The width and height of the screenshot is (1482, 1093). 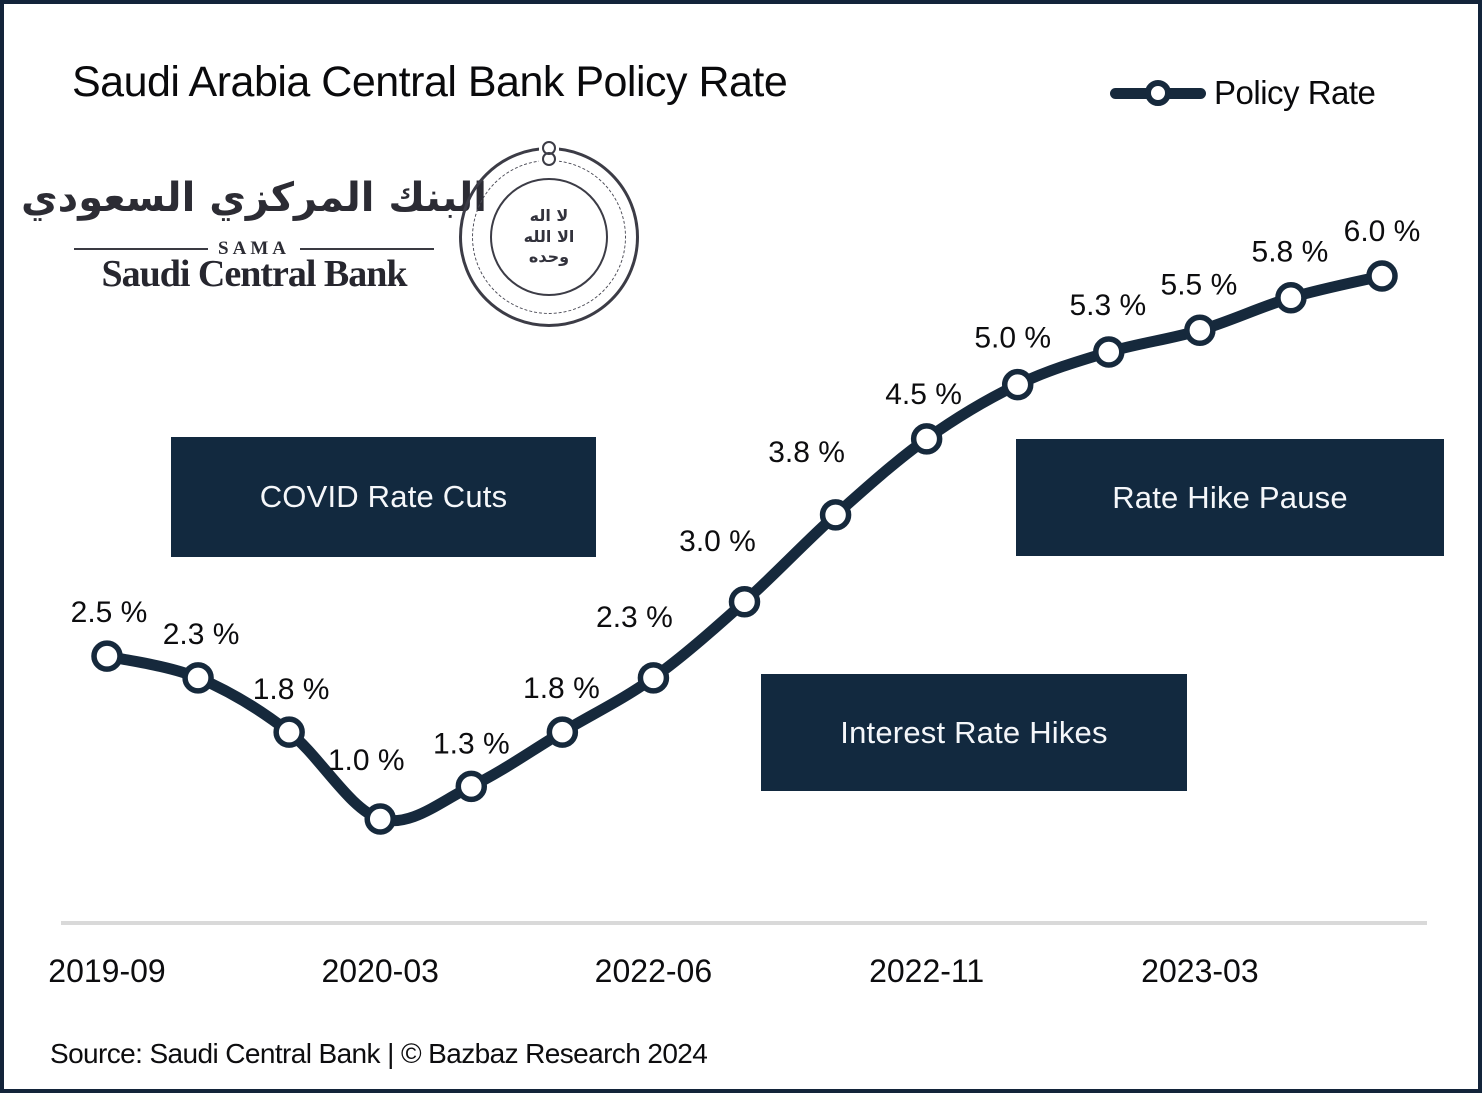 I want to click on data-point-label: 5.3 %, so click(x=1107, y=305).